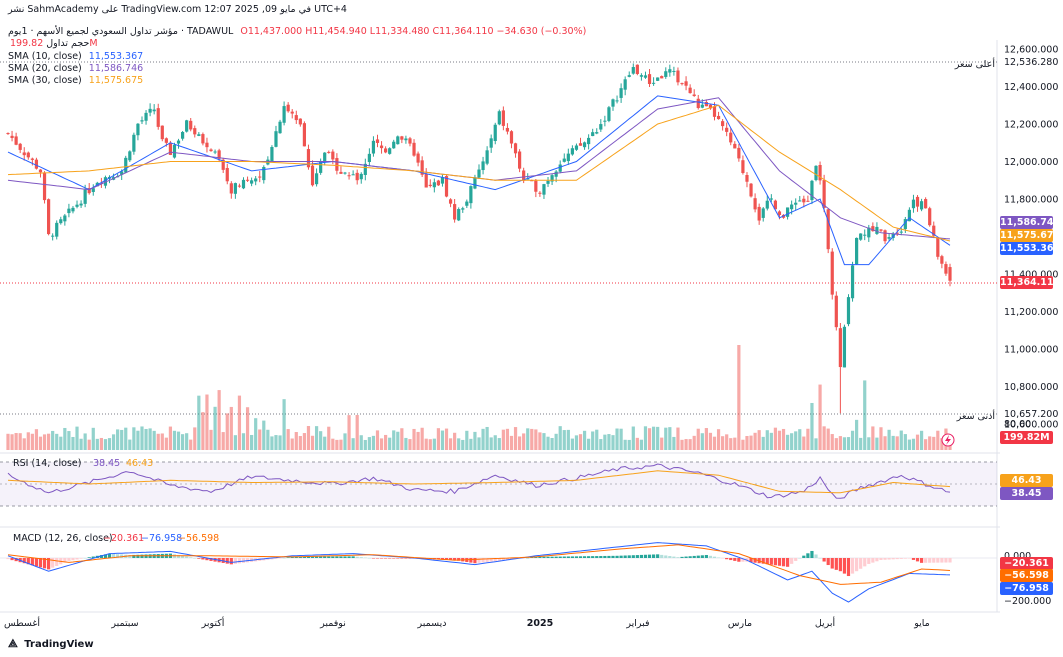 The width and height of the screenshot is (1063, 657). I want to click on sma30-value: 11,575.675, so click(116, 80).